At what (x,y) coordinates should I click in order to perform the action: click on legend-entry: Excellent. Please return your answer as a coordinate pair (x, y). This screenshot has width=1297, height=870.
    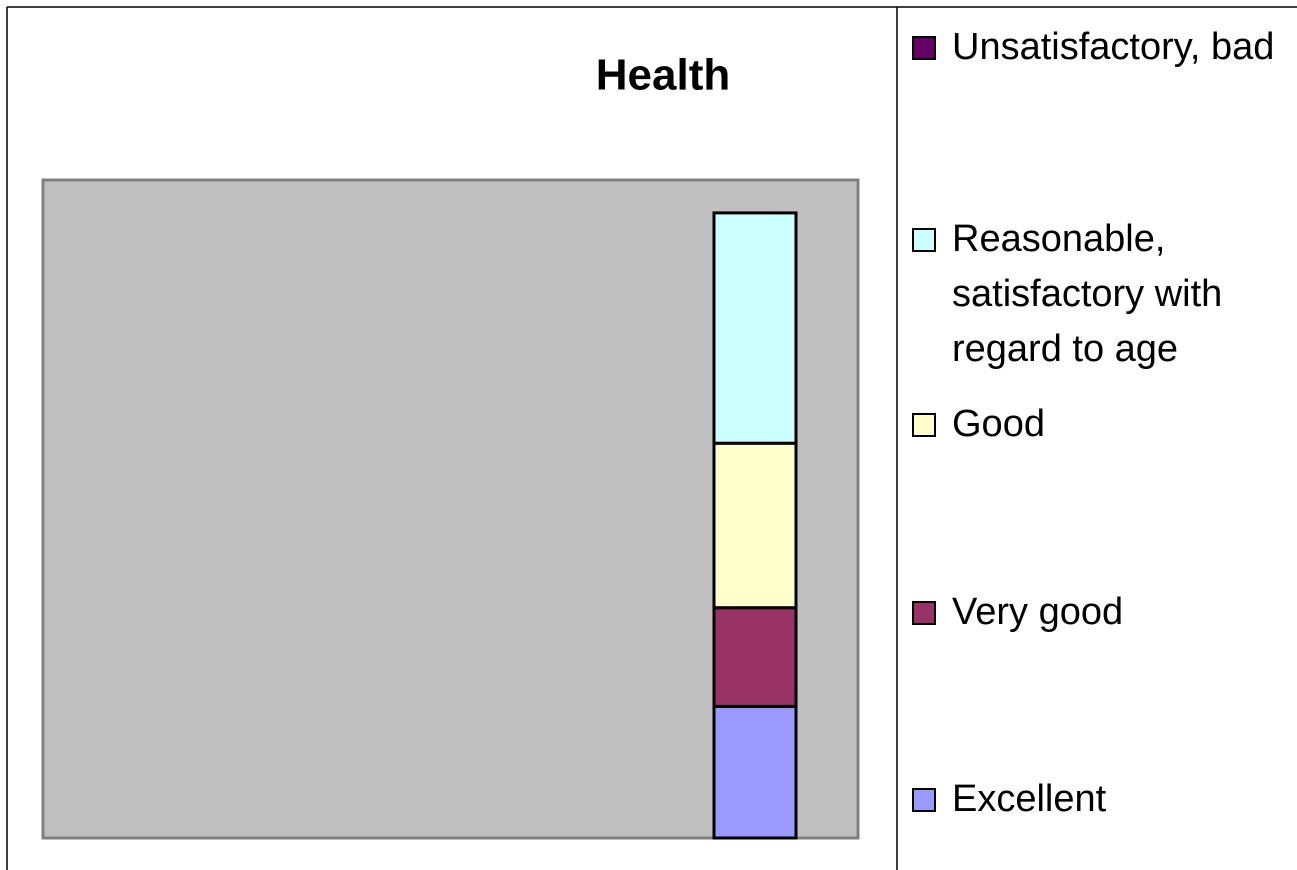
    Looking at the image, I should click on (1102, 799).